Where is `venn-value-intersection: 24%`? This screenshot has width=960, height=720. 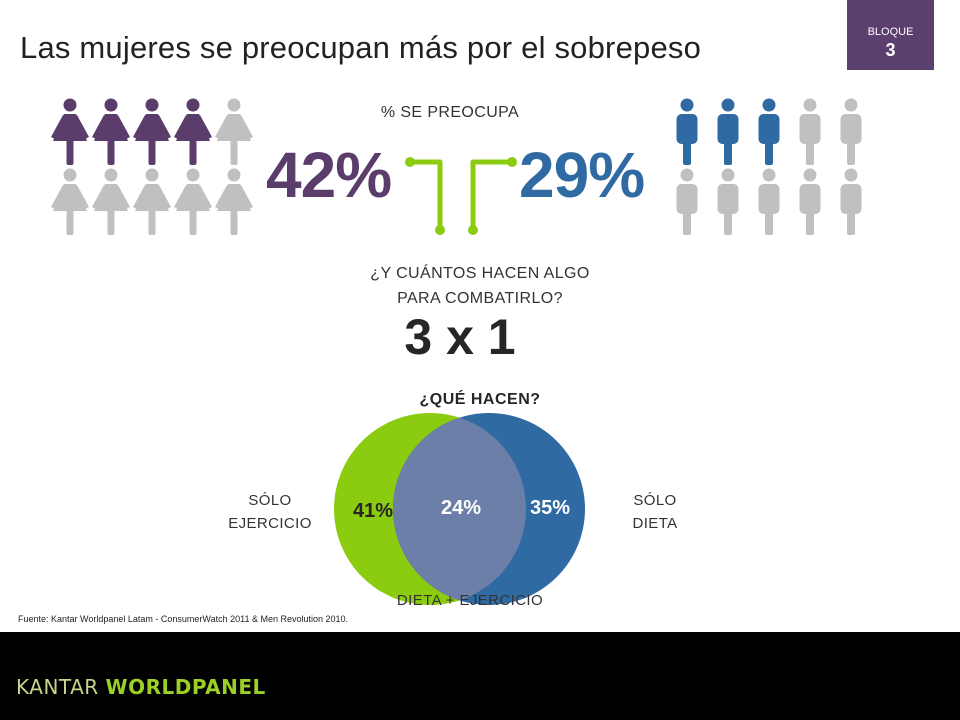
venn-value-intersection: 24% is located at coordinates (461, 508).